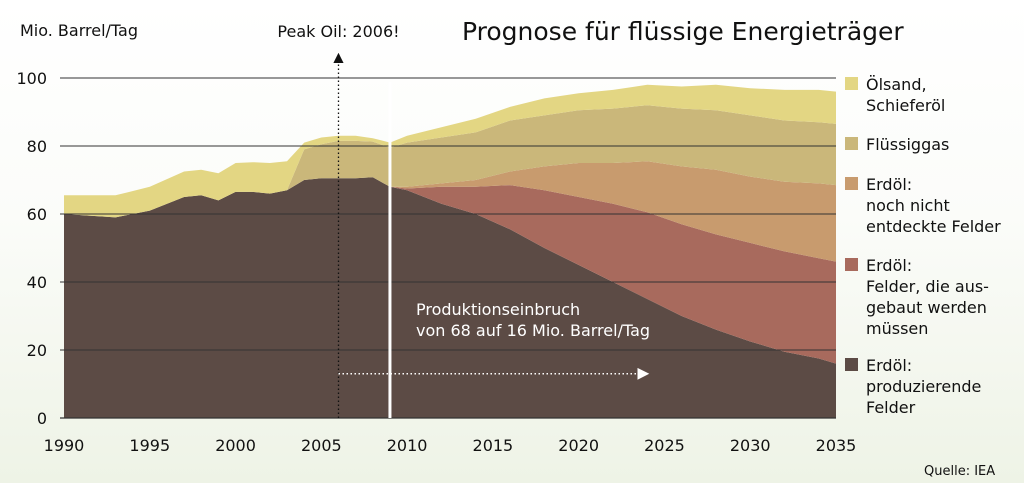  Describe the element at coordinates (923, 386) in the screenshot. I see `legend-label: produzierende` at that location.